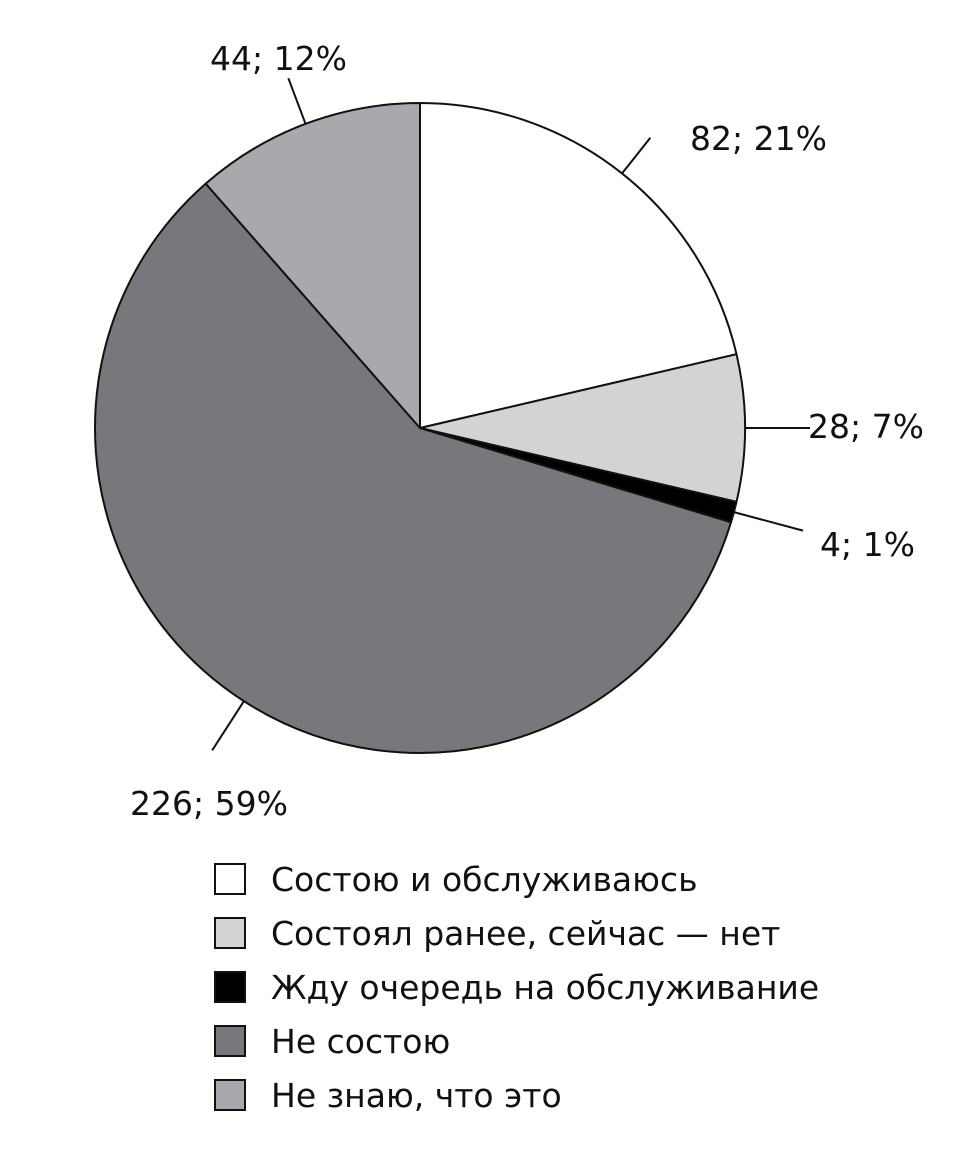 Image resolution: width=980 pixels, height=1153 pixels. Describe the element at coordinates (525, 933) in the screenshot. I see `legend-label-2: Состоял ранее, сейчас — нет` at that location.